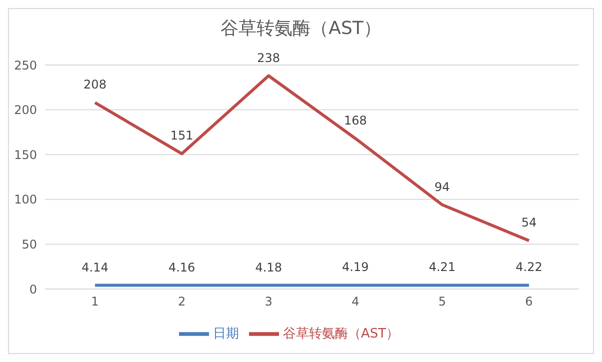 This screenshot has width=602, height=362. What do you see at coordinates (225, 334) in the screenshot?
I see `legend-label: 日期` at bounding box center [225, 334].